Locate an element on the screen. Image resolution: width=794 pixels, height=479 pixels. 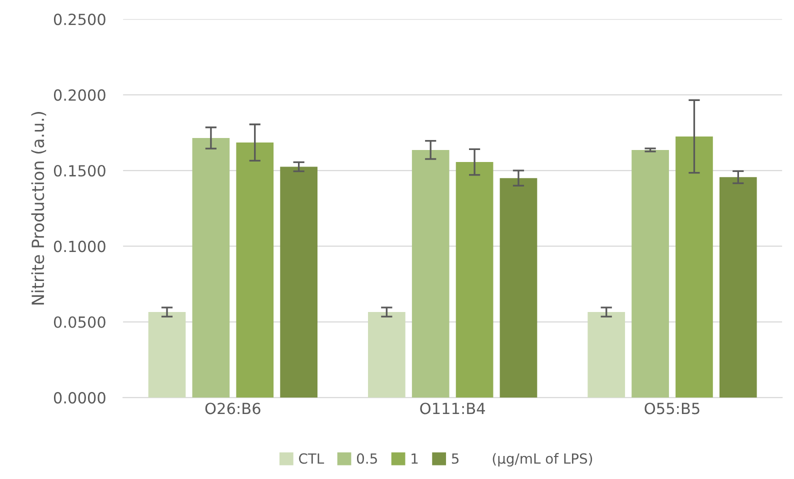
y-tick-label: 0.2000 is located at coordinates (80, 95).